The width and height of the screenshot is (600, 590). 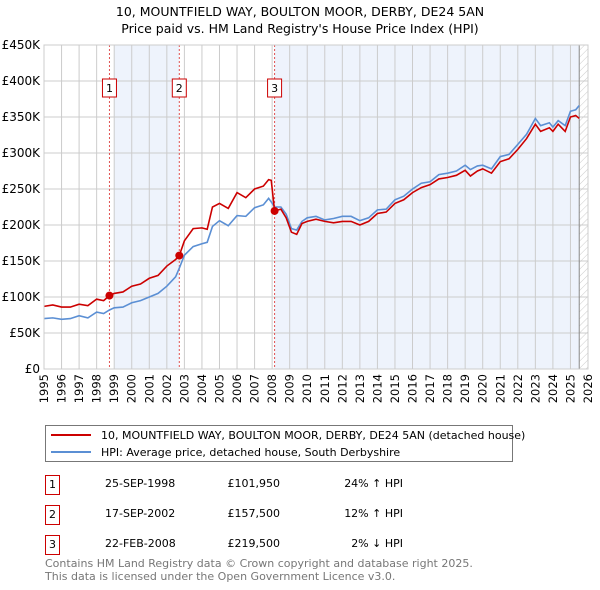 I want to click on x-tick-label: 2006, so click(x=237, y=388).